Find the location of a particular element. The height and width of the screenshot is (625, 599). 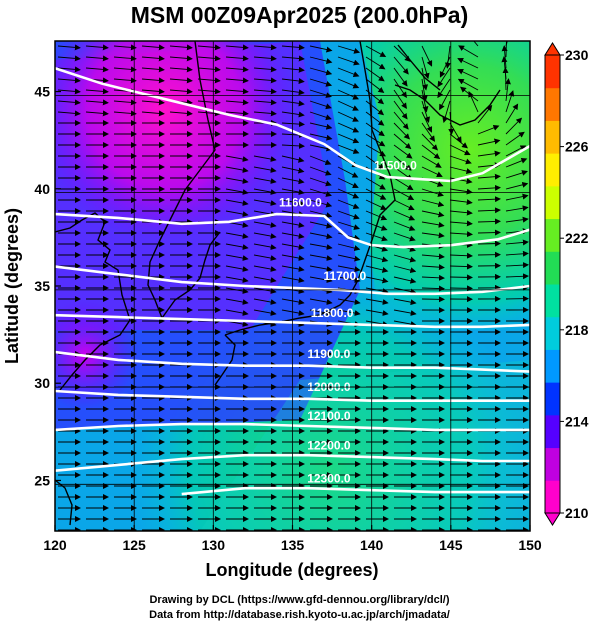

colorbar-max-triangle is located at coordinates (552, 49).